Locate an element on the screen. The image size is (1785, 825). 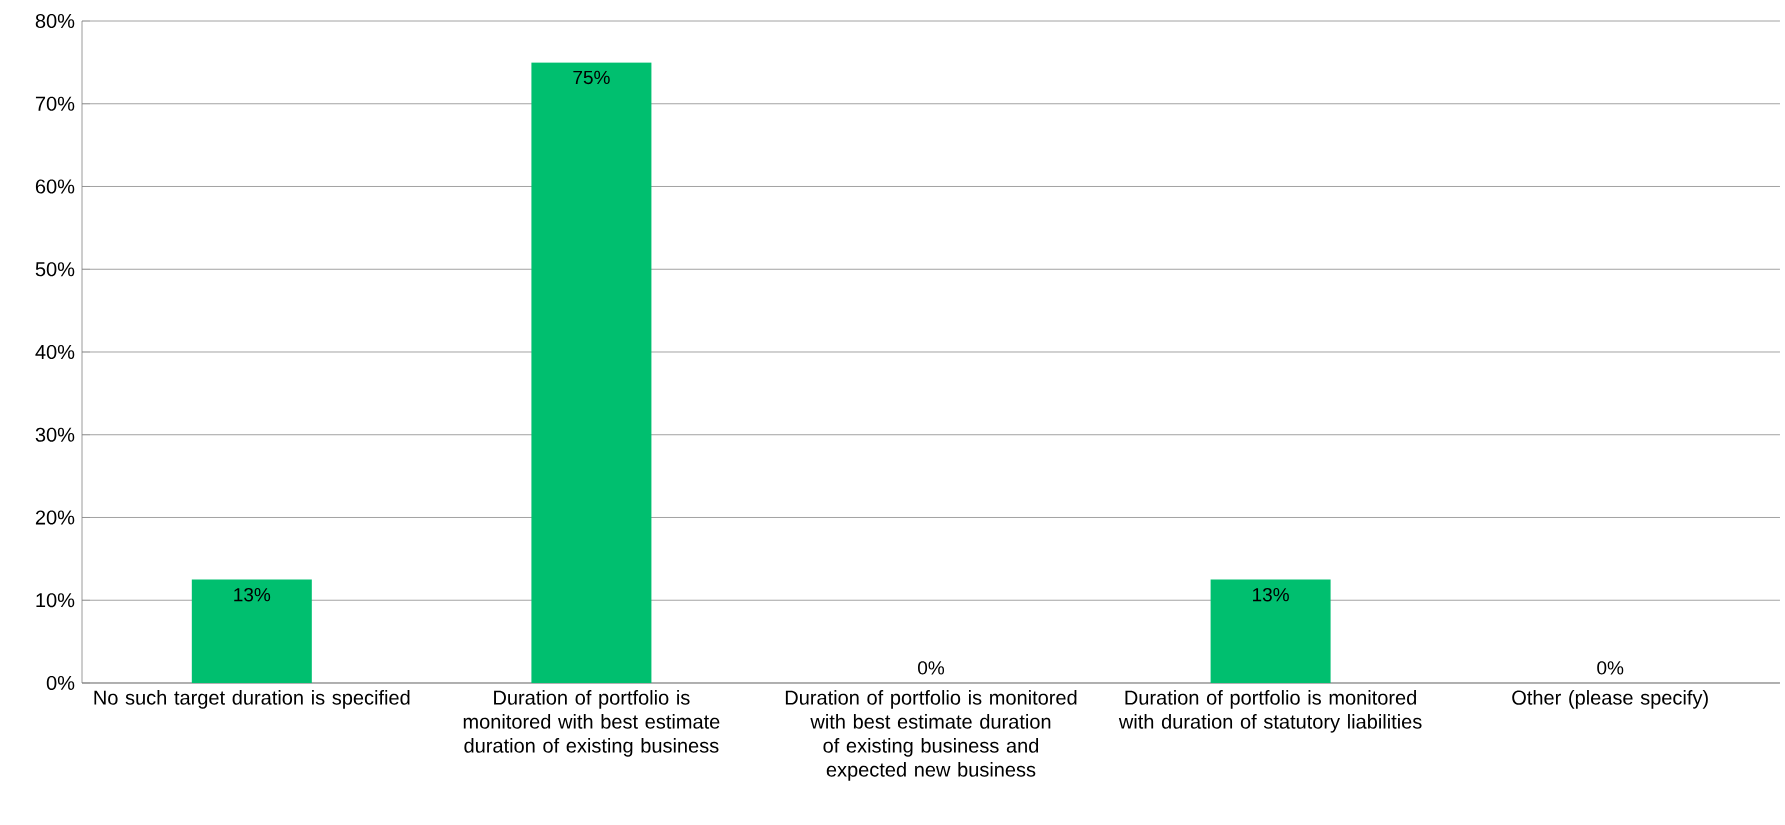
x-tick-label: Duration of portfolio is monitored with best estimate duration of existing business is located at coordinates (591, 723).